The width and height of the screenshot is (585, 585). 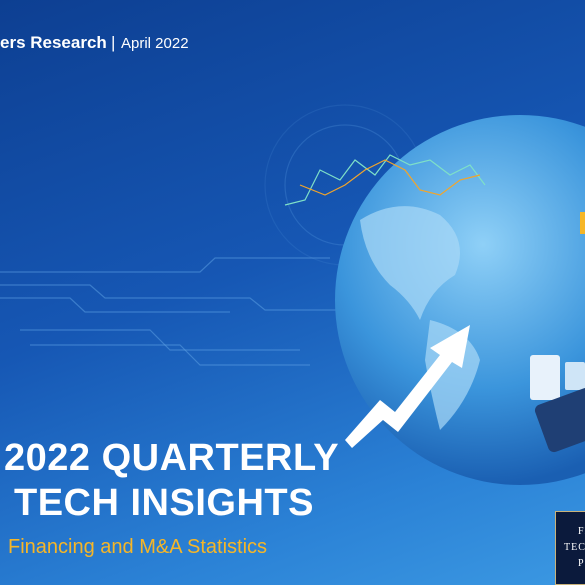 I want to click on title-line: 2022 QUARTERLY, so click(x=172, y=458).